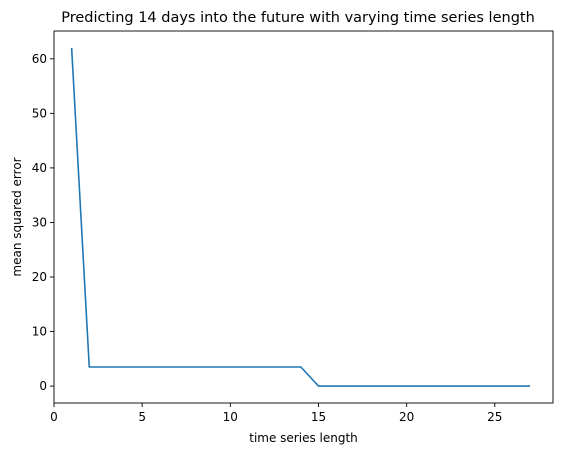 The height and width of the screenshot is (455, 586). I want to click on y-tick-label: 40, so click(39, 168).